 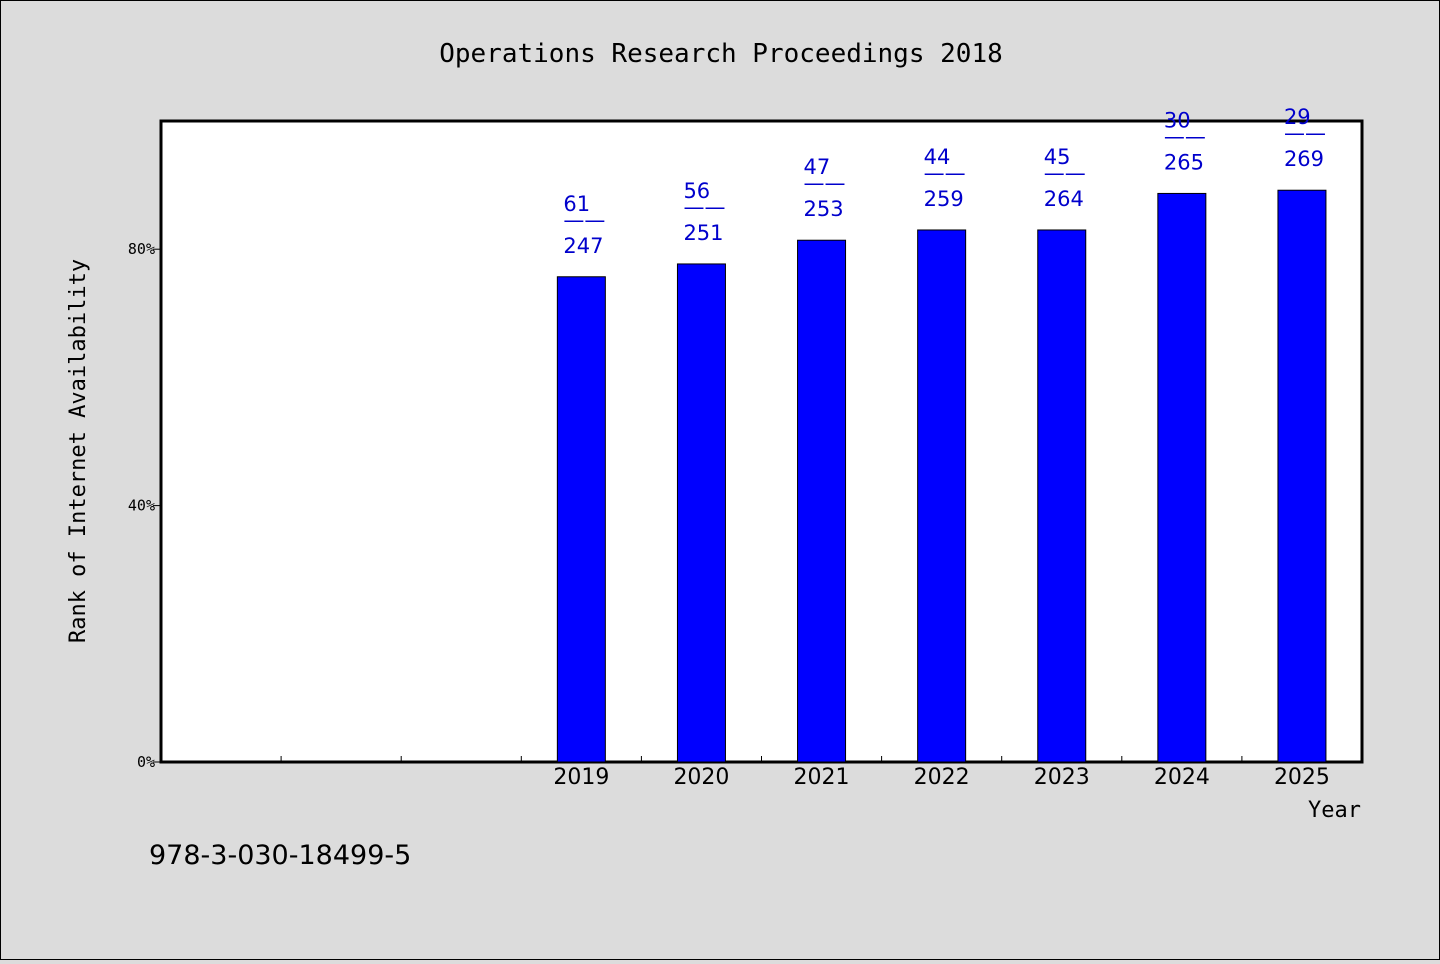 What do you see at coordinates (78, 451) in the screenshot?
I see `y-axis-label: Rank of Internet Availability` at bounding box center [78, 451].